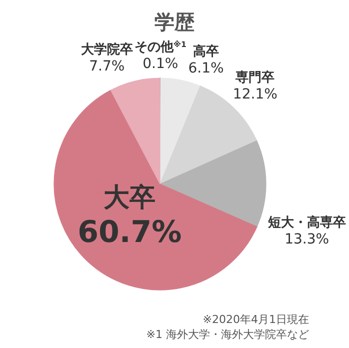  What do you see at coordinates (130, 198) in the screenshot?
I see `slice-label: 大卒` at bounding box center [130, 198].